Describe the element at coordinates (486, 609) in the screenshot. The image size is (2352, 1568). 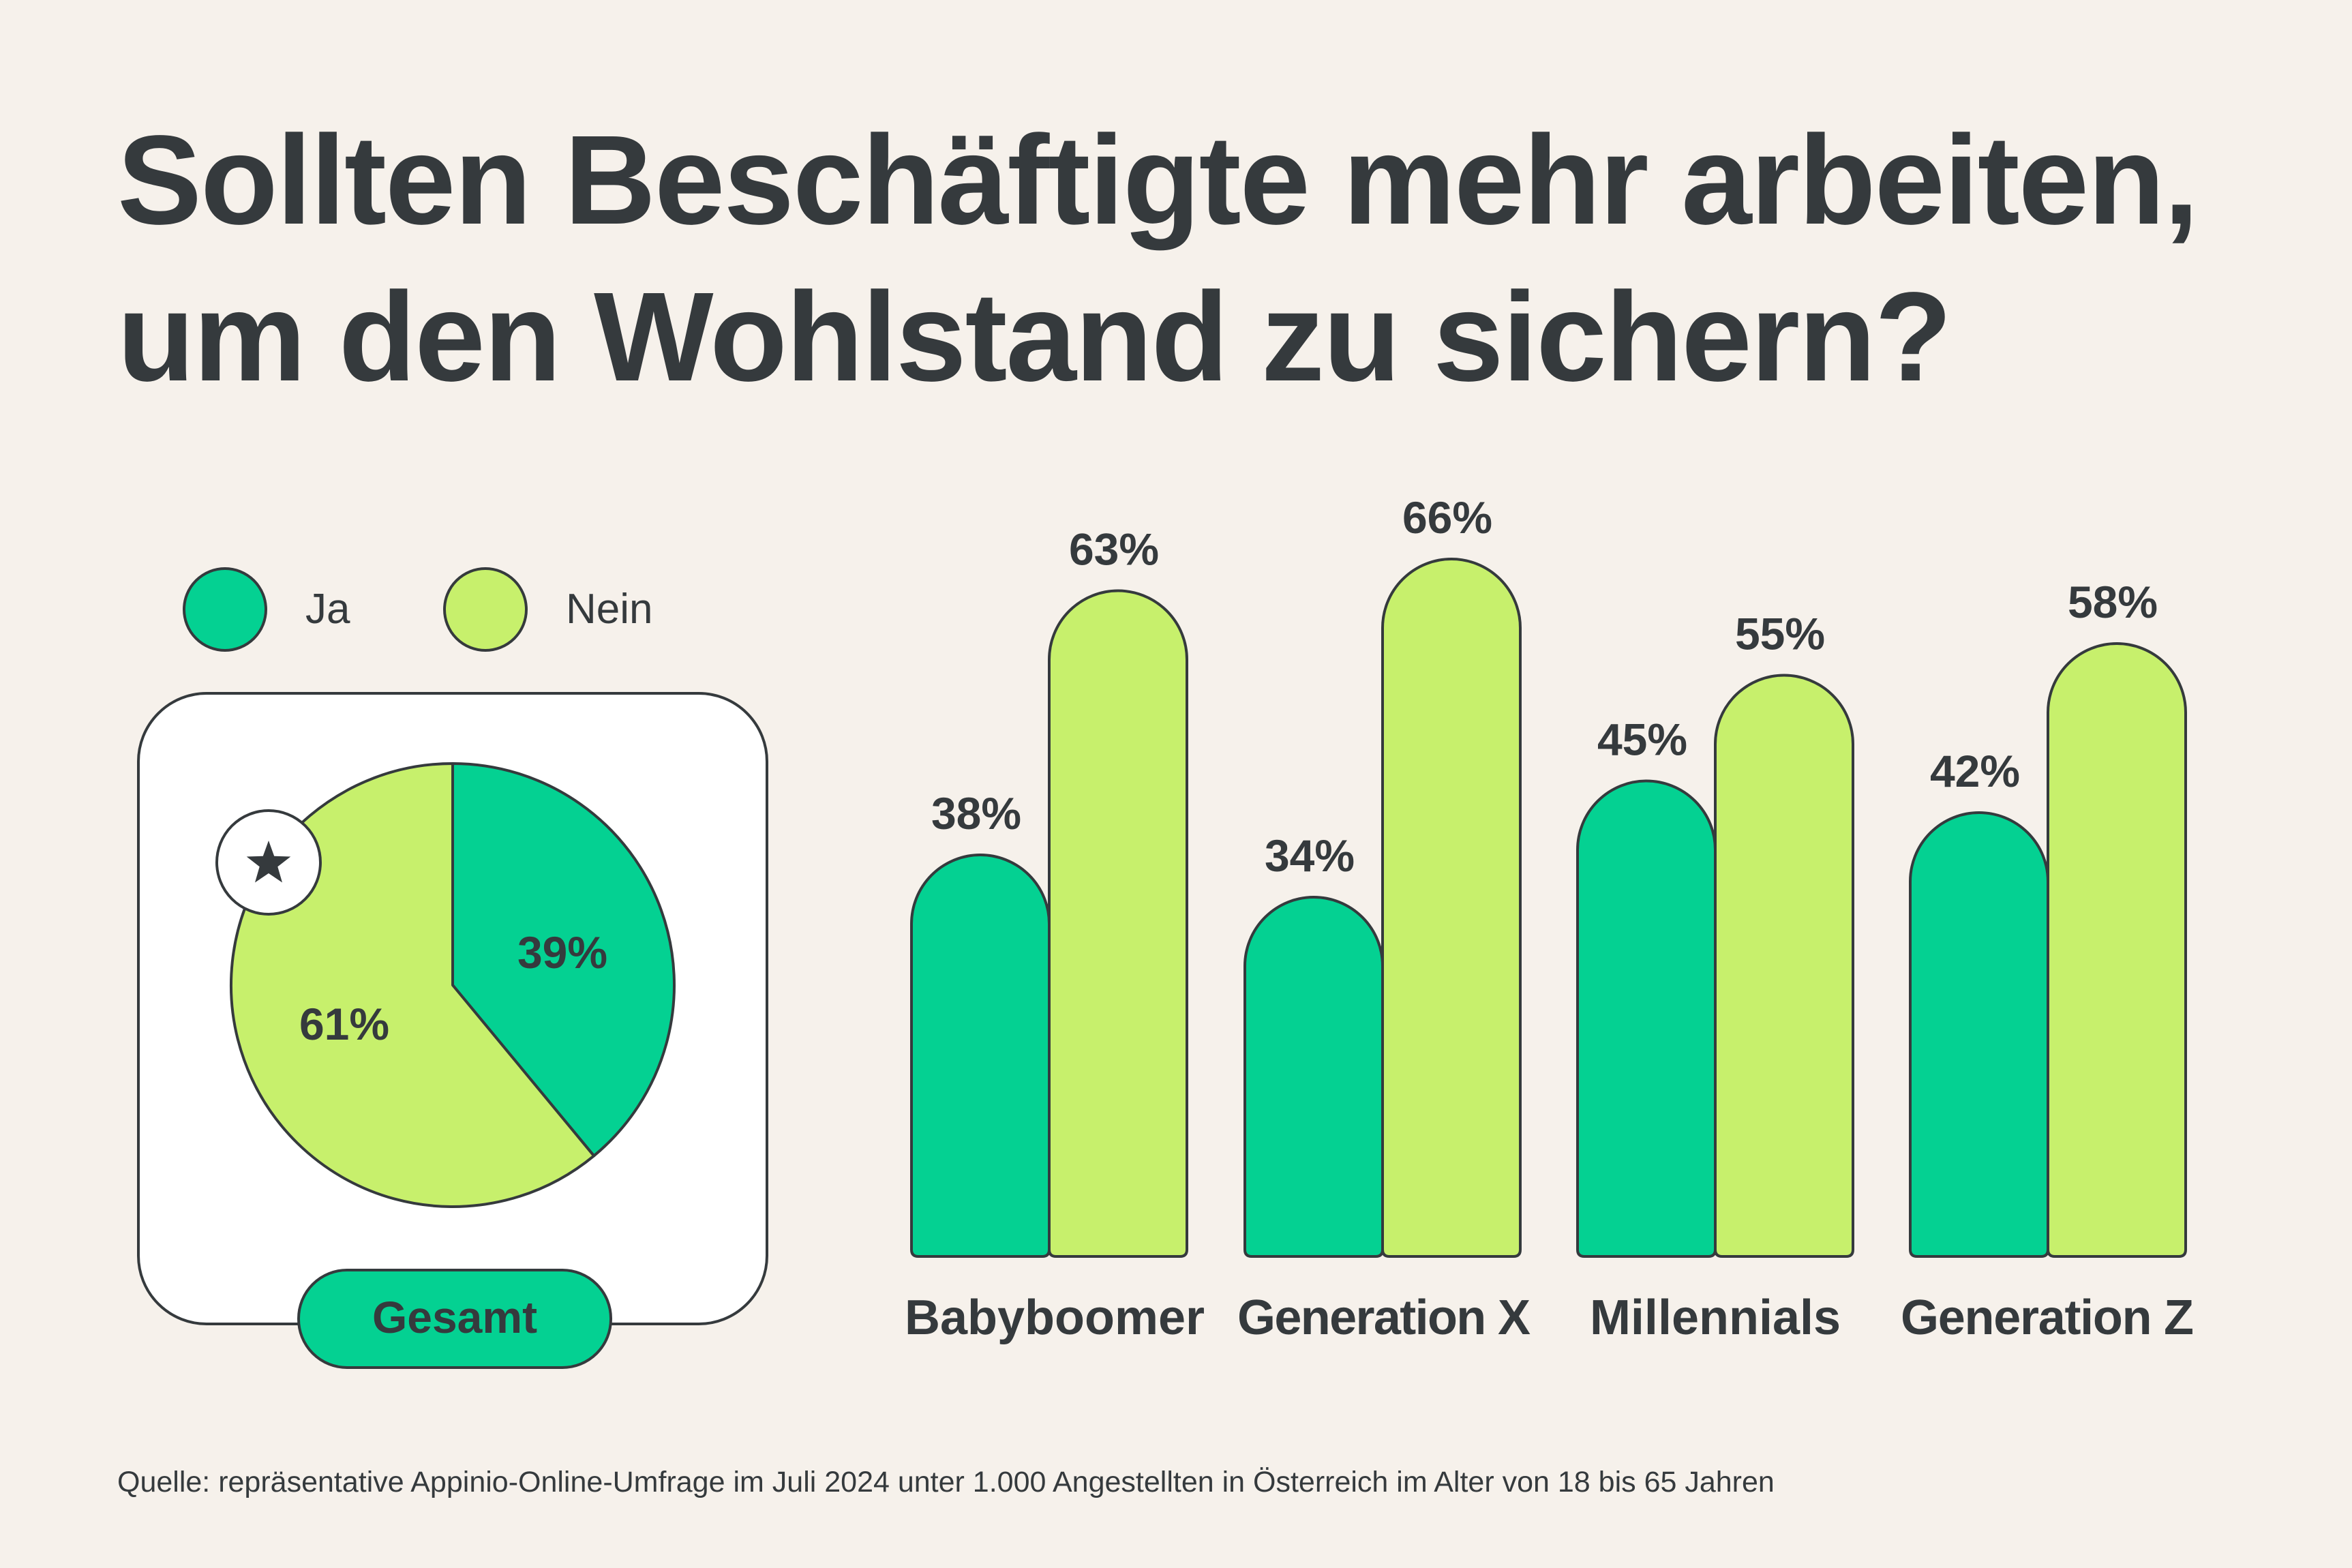
I see `legend-swatch-nein` at that location.